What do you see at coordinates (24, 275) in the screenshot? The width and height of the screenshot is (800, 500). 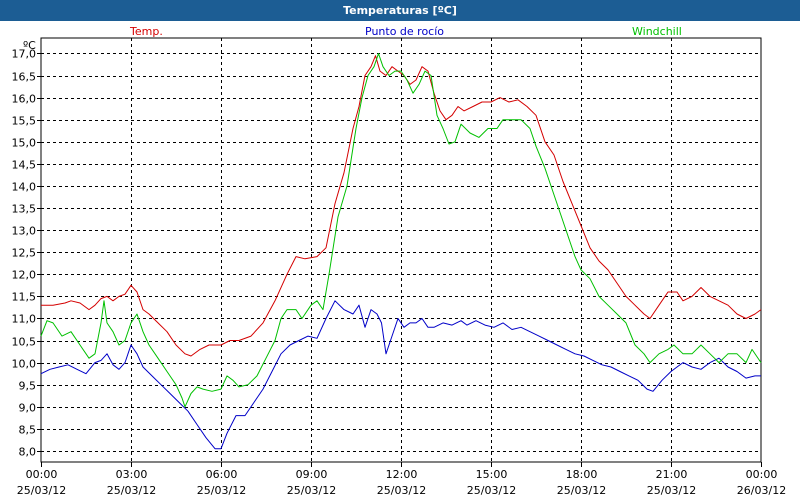 I see `y-tick-label: 12,0` at bounding box center [24, 275].